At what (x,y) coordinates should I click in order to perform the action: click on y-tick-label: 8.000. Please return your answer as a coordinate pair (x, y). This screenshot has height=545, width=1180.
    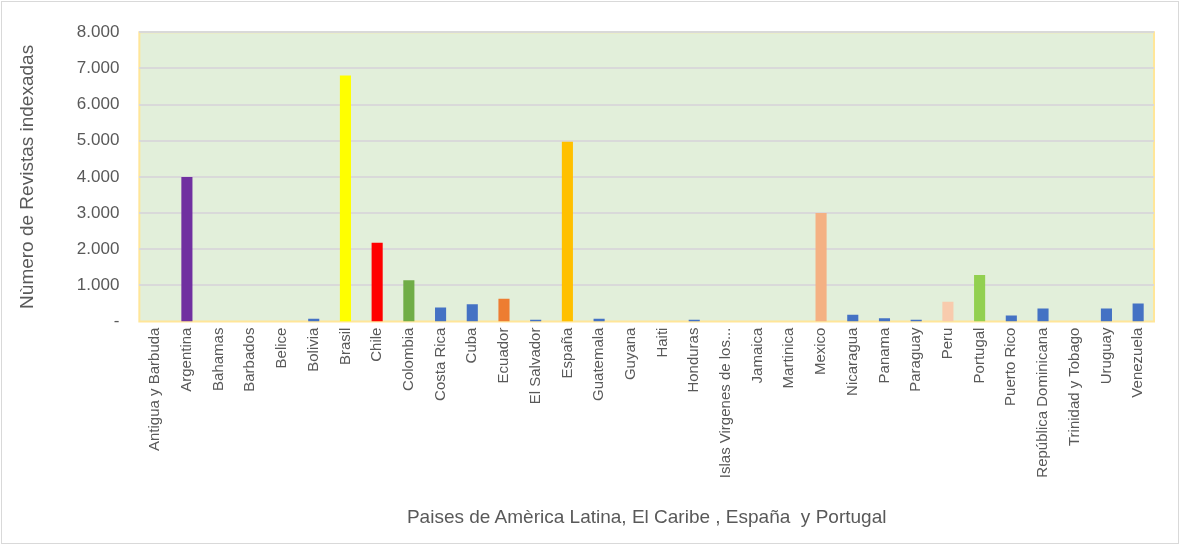
    Looking at the image, I should click on (98, 31).